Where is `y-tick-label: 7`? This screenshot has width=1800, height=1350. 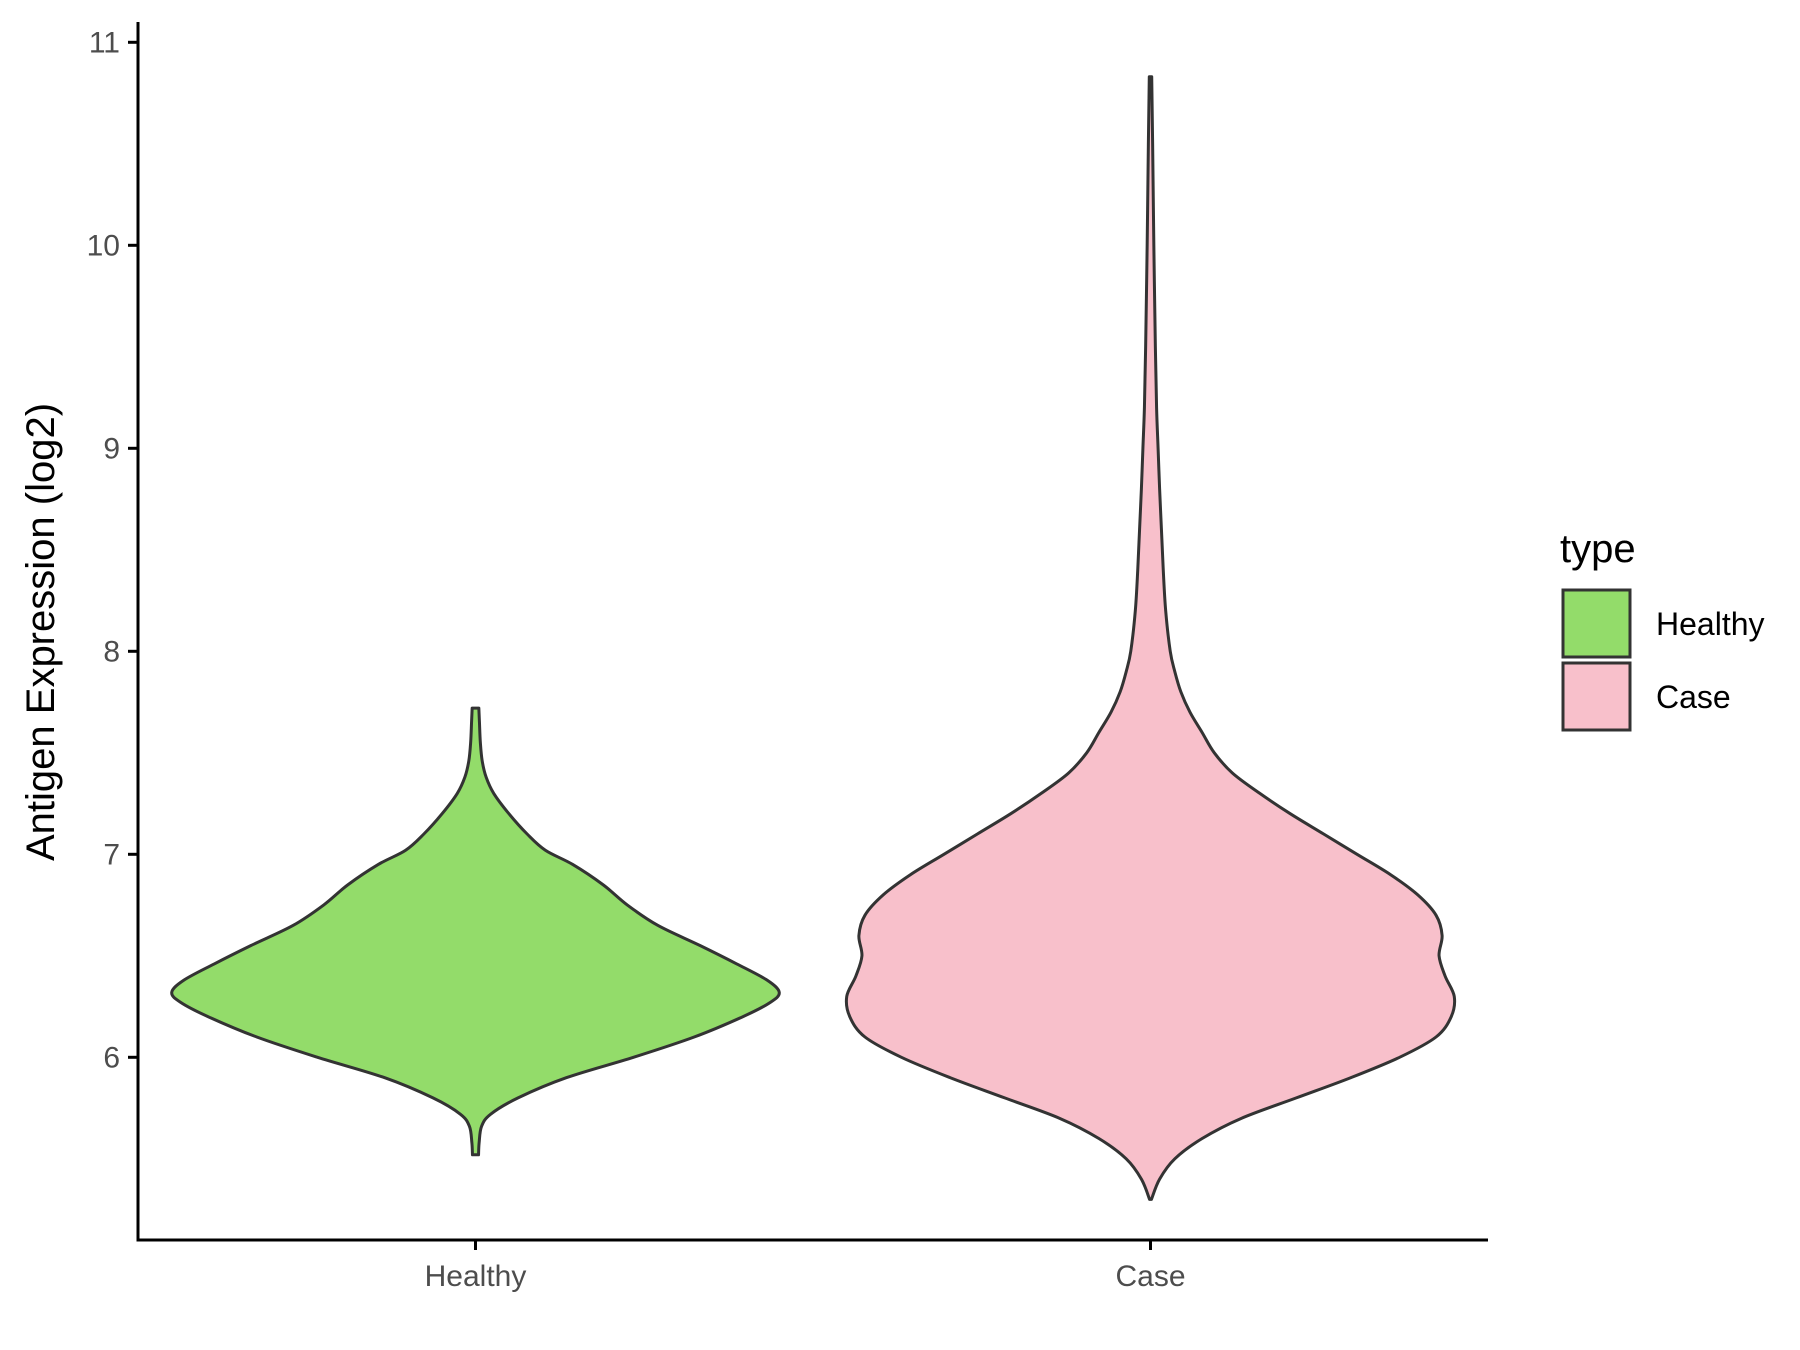
y-tick-label: 7 is located at coordinates (111, 854).